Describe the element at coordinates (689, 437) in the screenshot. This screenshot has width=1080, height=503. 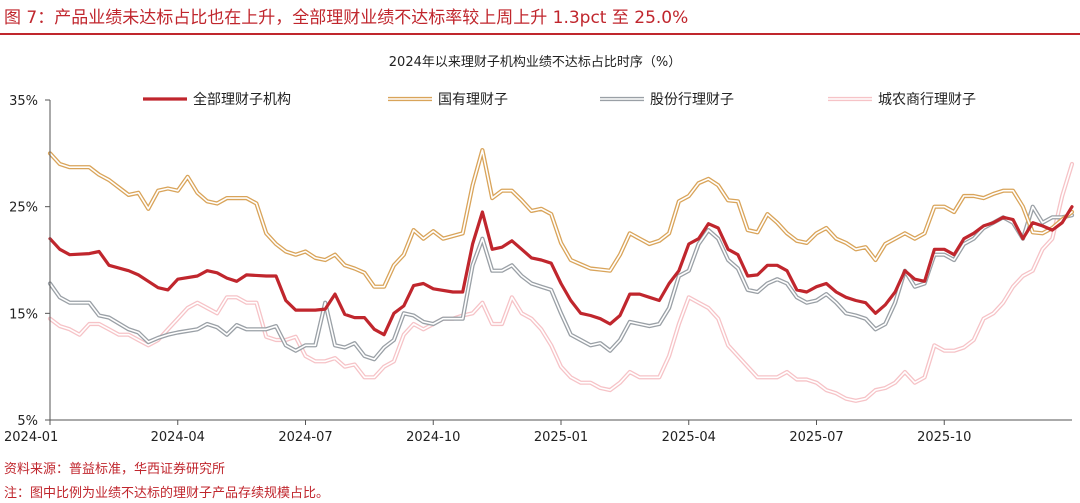
I see `x-tick-label: 2025-04` at that location.